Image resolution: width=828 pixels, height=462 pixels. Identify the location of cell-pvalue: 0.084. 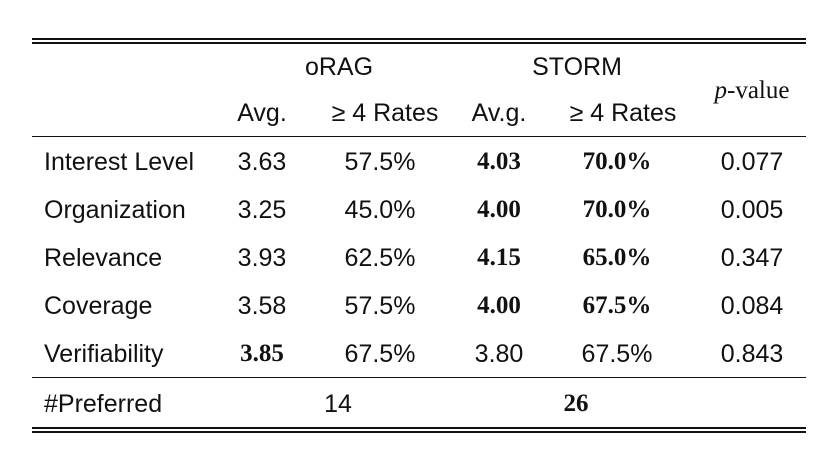
(752, 306).